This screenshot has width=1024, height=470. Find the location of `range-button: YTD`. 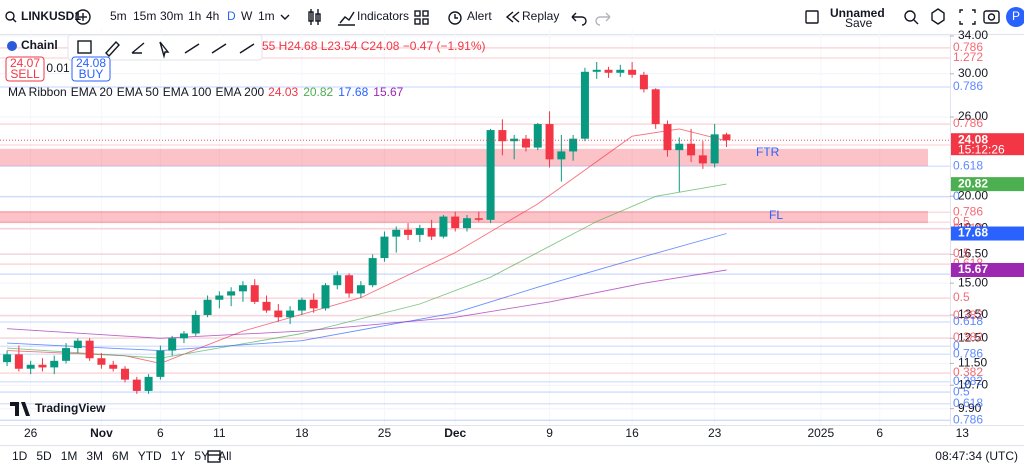

range-button: YTD is located at coordinates (150, 456).